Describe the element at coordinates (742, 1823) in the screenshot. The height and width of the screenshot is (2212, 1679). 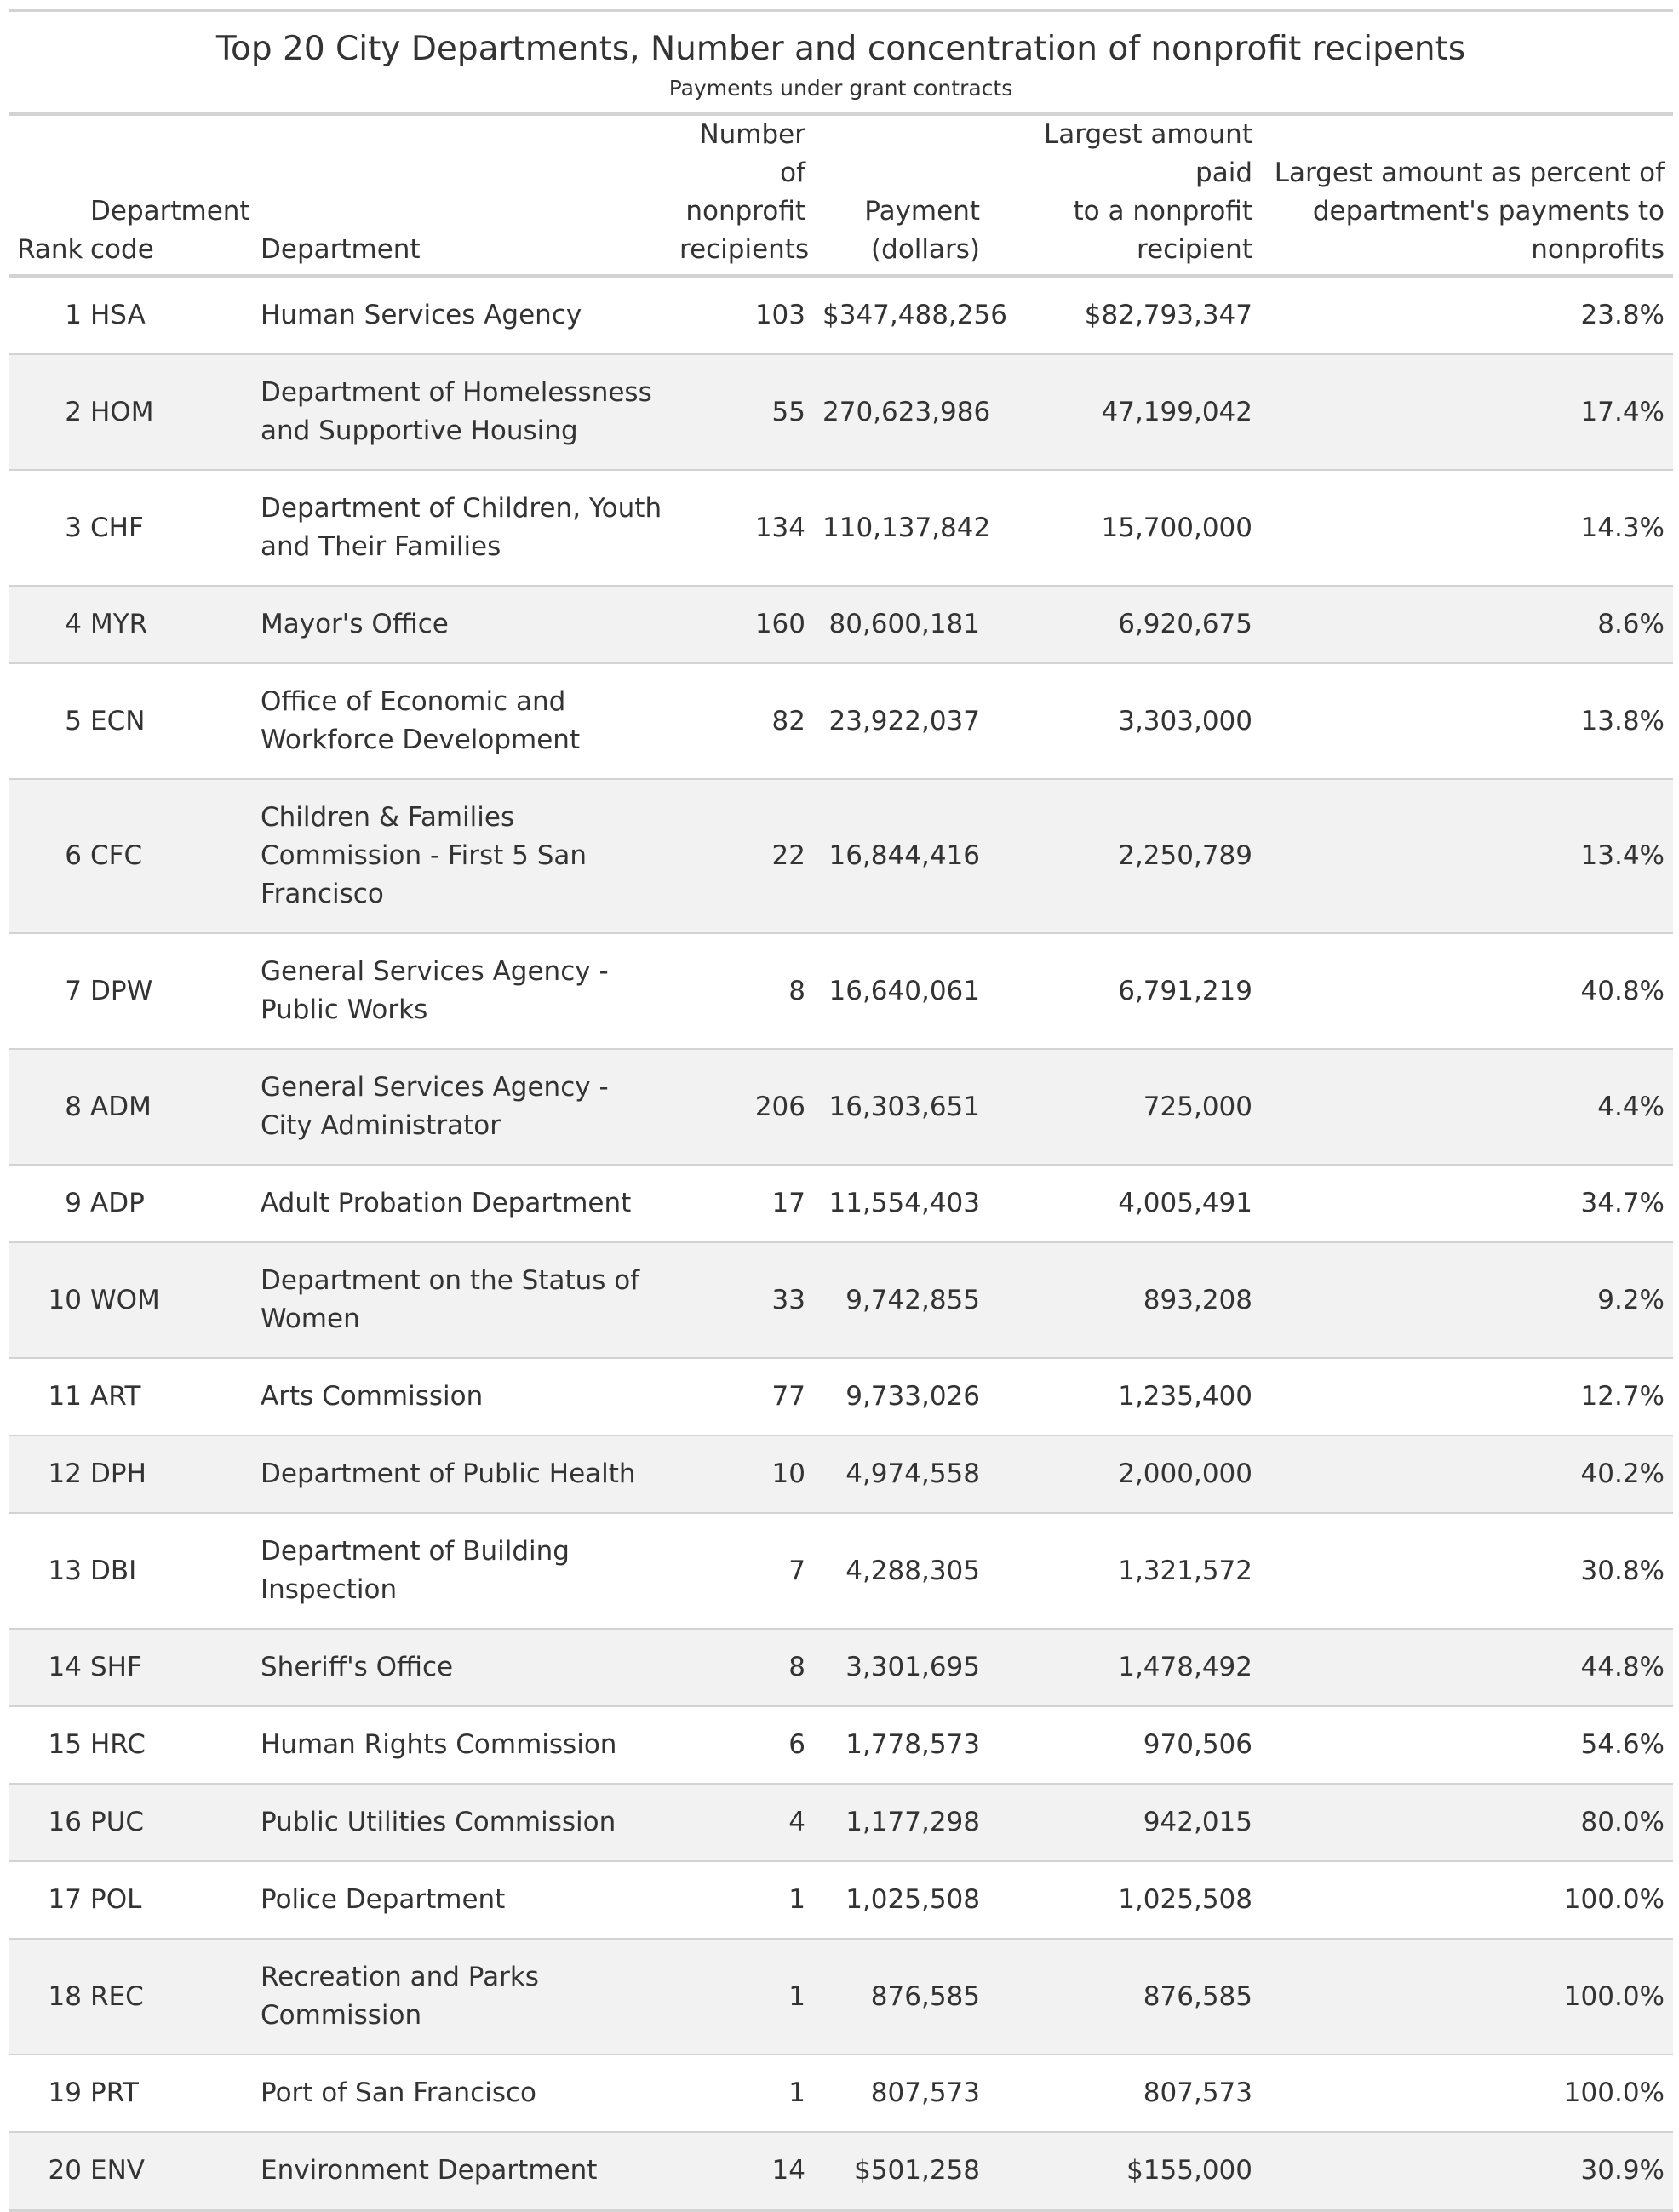
I see `cell-recipients: 4` at that location.